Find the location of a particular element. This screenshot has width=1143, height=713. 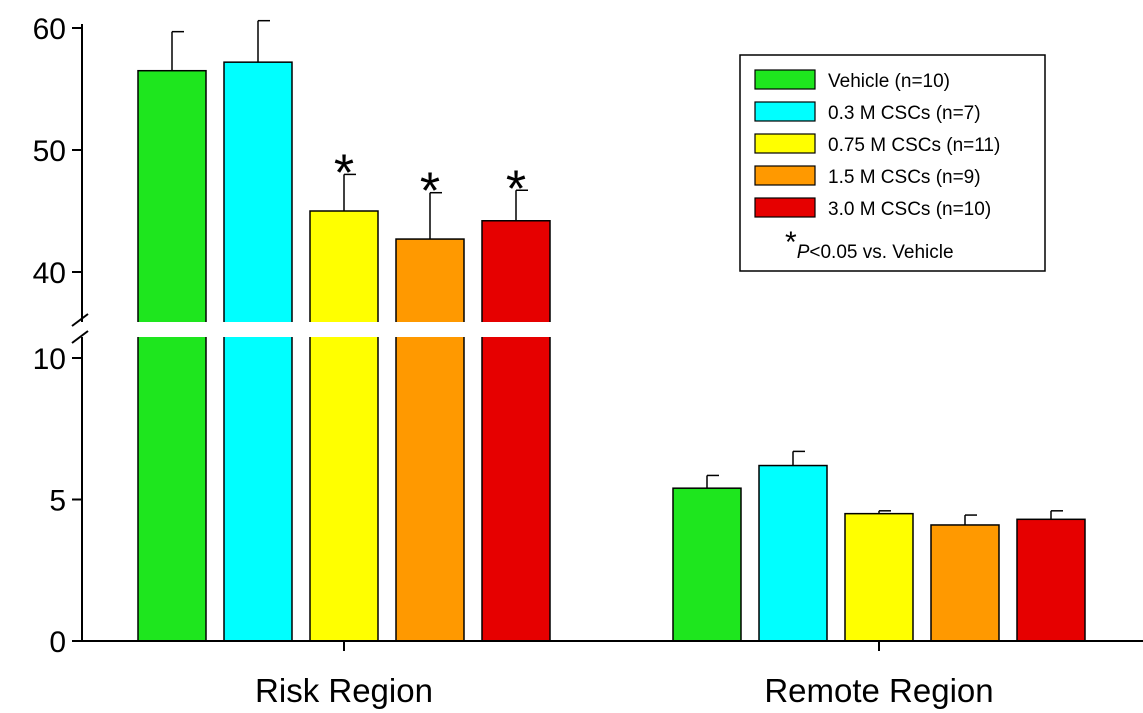

legend-box is located at coordinates (892, 163).